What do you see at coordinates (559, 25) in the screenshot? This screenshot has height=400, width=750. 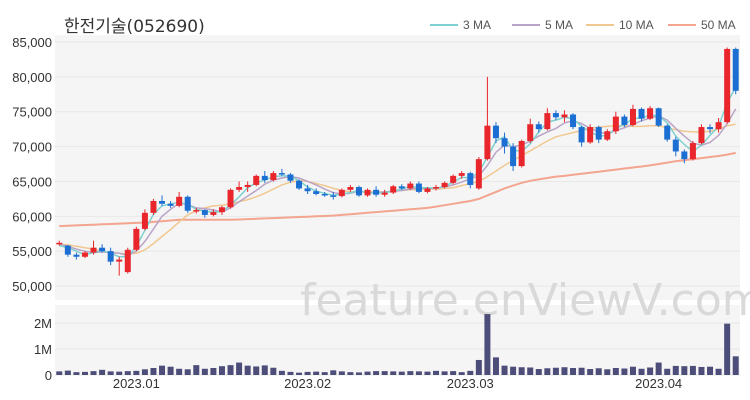 I see `legend-label: 5 MA` at bounding box center [559, 25].